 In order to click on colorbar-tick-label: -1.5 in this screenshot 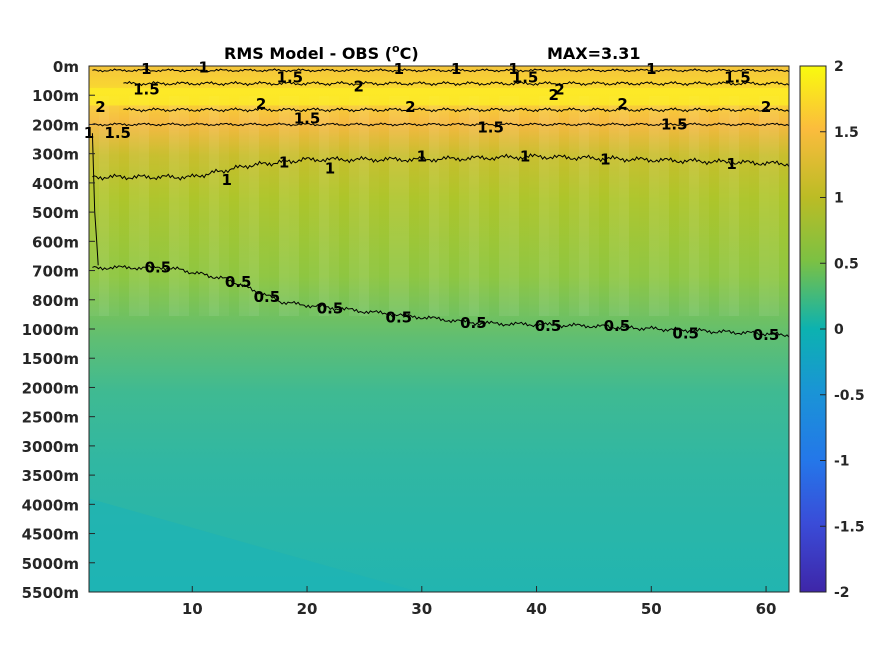, I will do `click(849, 527)`.